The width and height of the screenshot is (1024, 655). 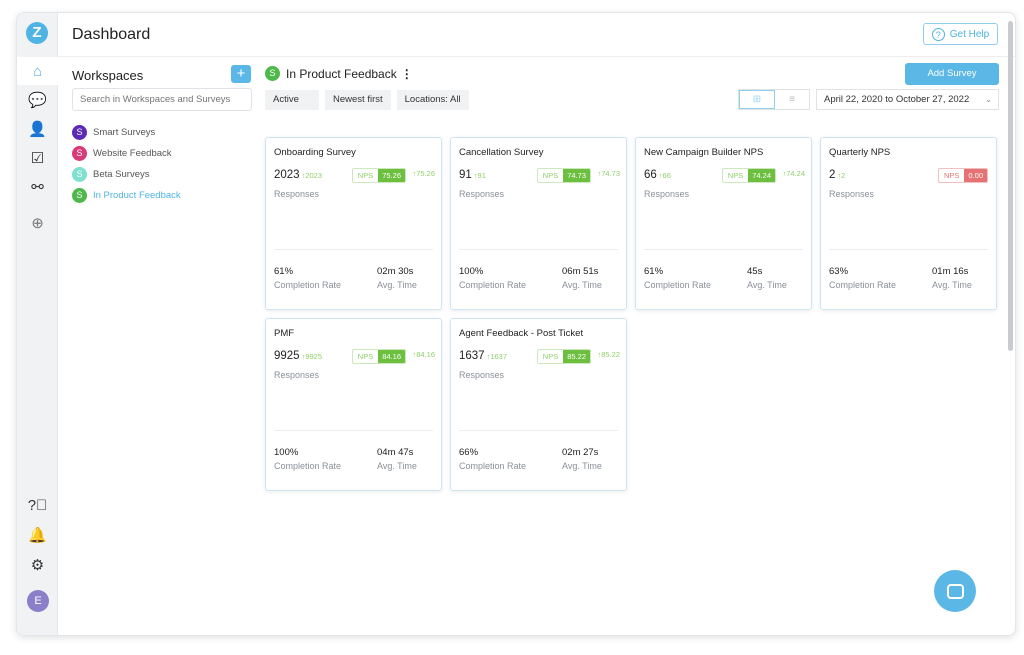 I want to click on workspace-label: Smart Surveys, so click(x=124, y=132).